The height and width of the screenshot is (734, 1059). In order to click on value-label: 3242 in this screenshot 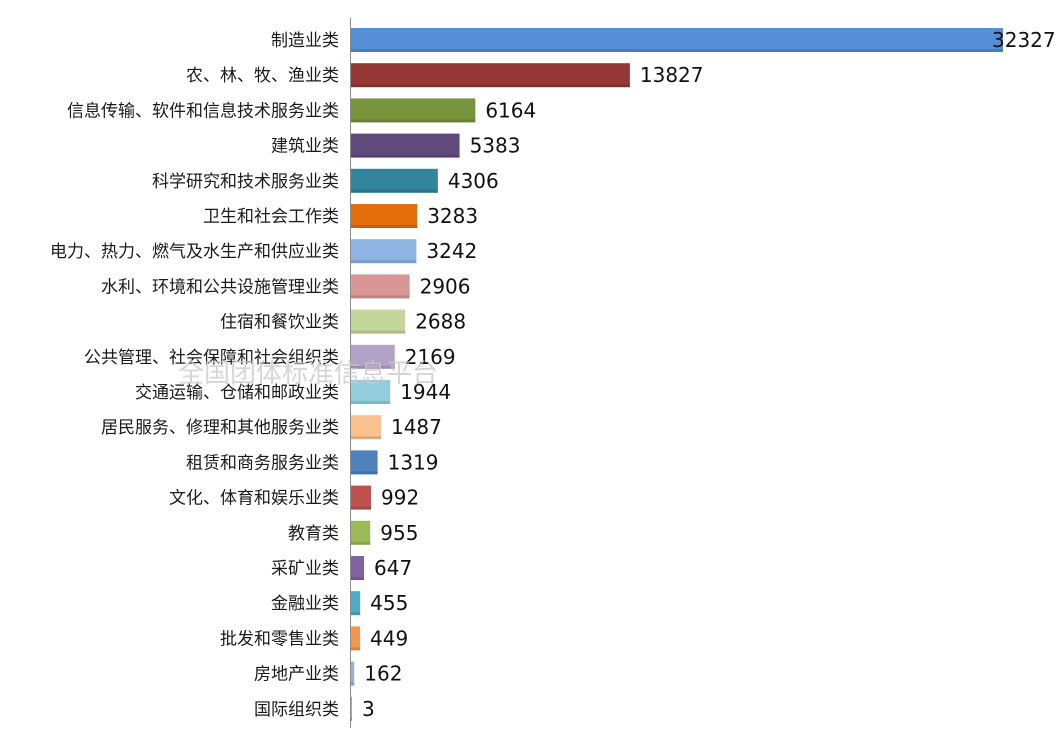, I will do `click(451, 251)`.